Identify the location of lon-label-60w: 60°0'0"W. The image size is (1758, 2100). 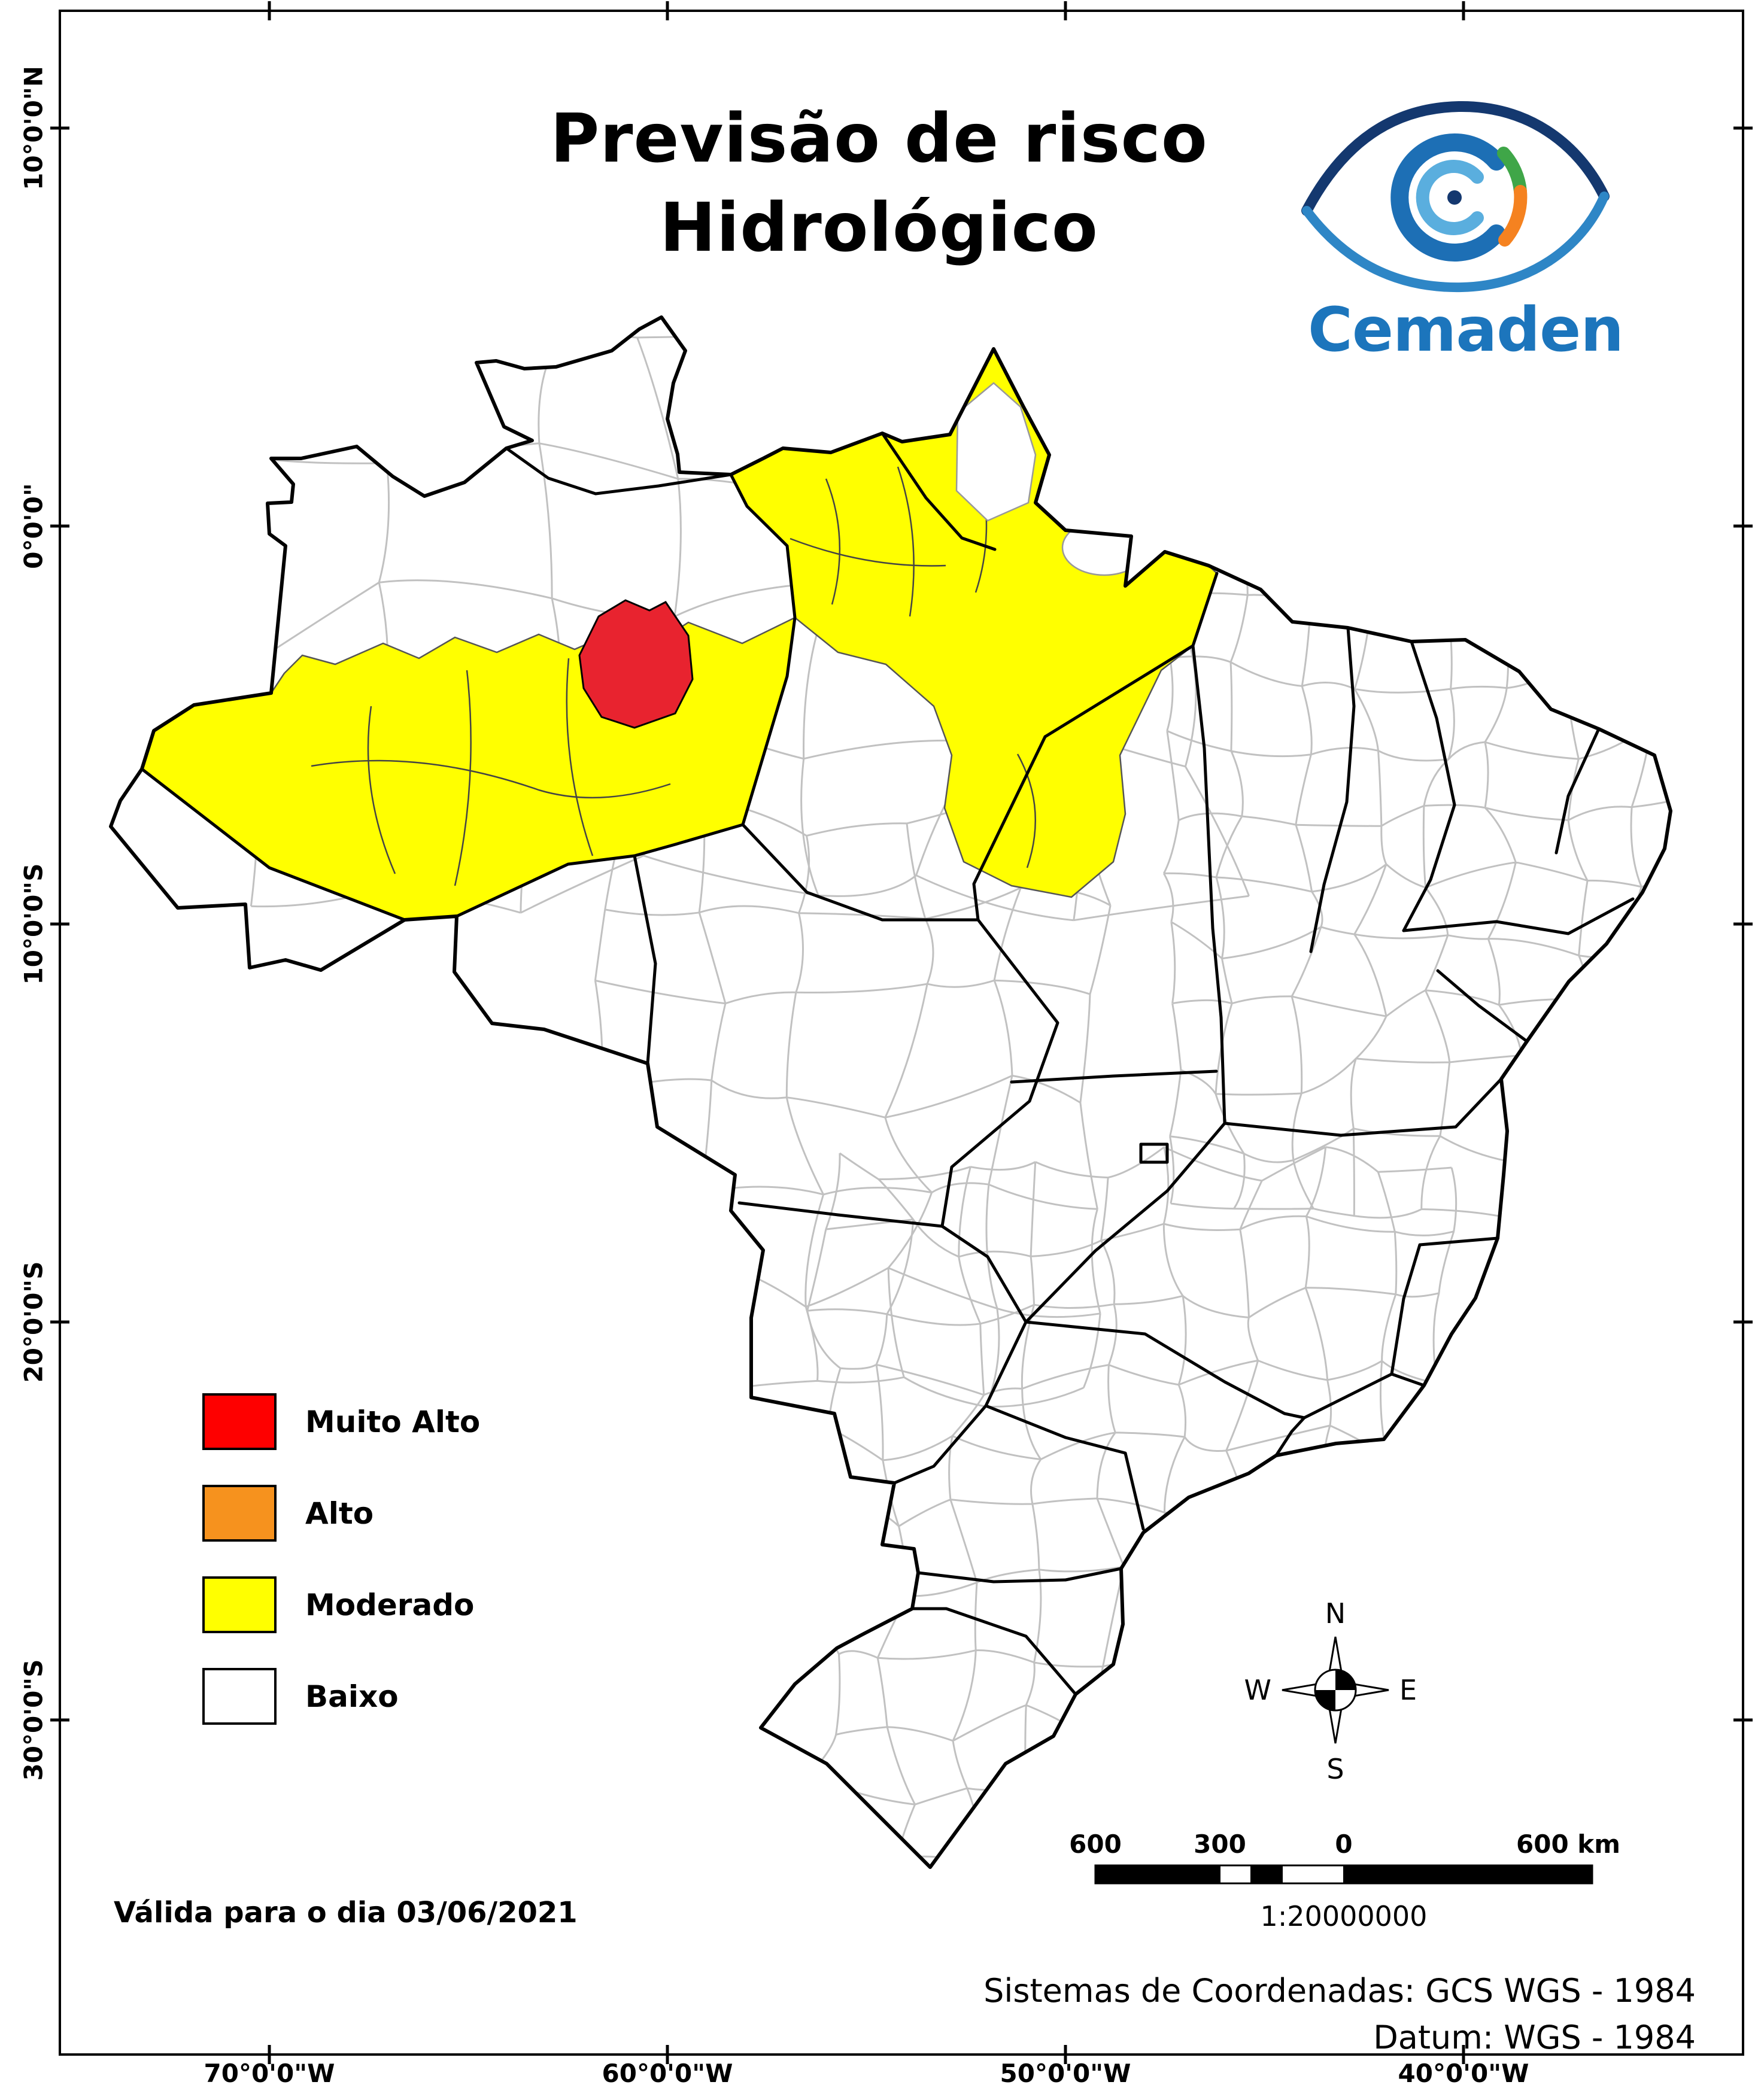
(667, 2073).